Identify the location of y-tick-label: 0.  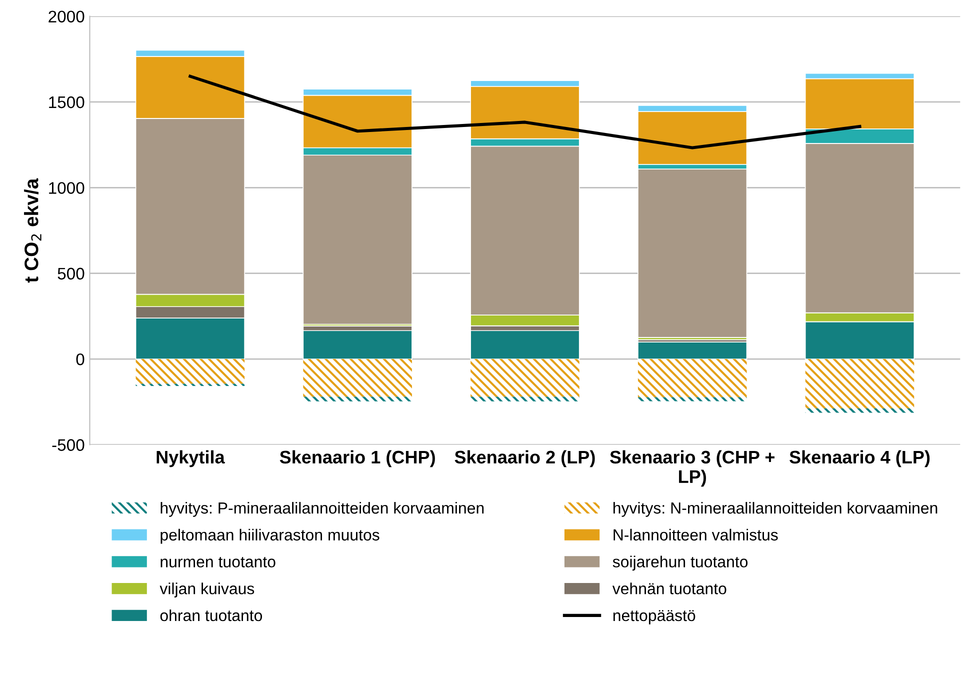
(80, 359).